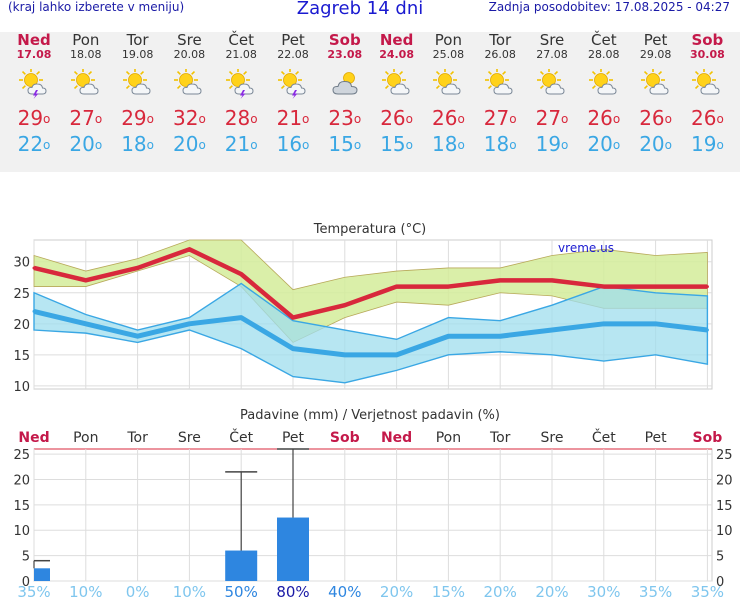  Describe the element at coordinates (448, 94) in the screenshot. I see `day-column: Pon 25.08 26o 18o` at that location.